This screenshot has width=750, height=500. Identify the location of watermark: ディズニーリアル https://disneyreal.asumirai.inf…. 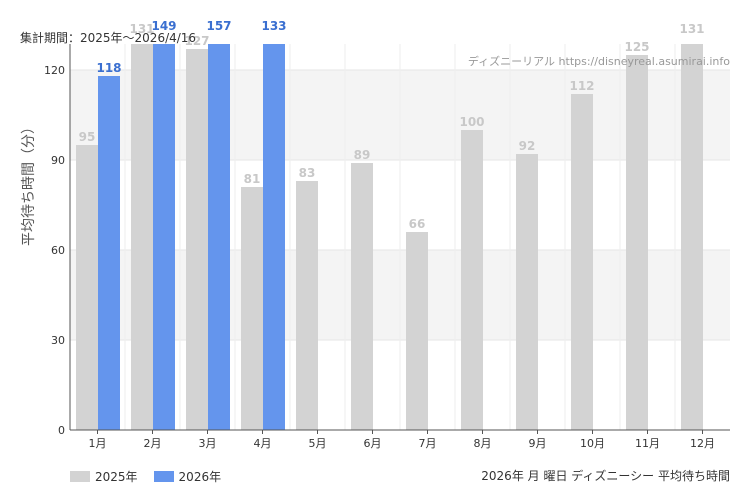
(598, 61).